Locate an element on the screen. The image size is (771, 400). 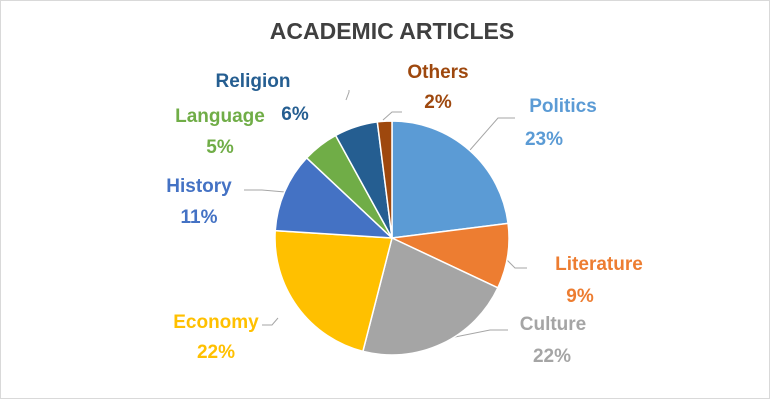
slice-value-label: 11% is located at coordinates (199, 217).